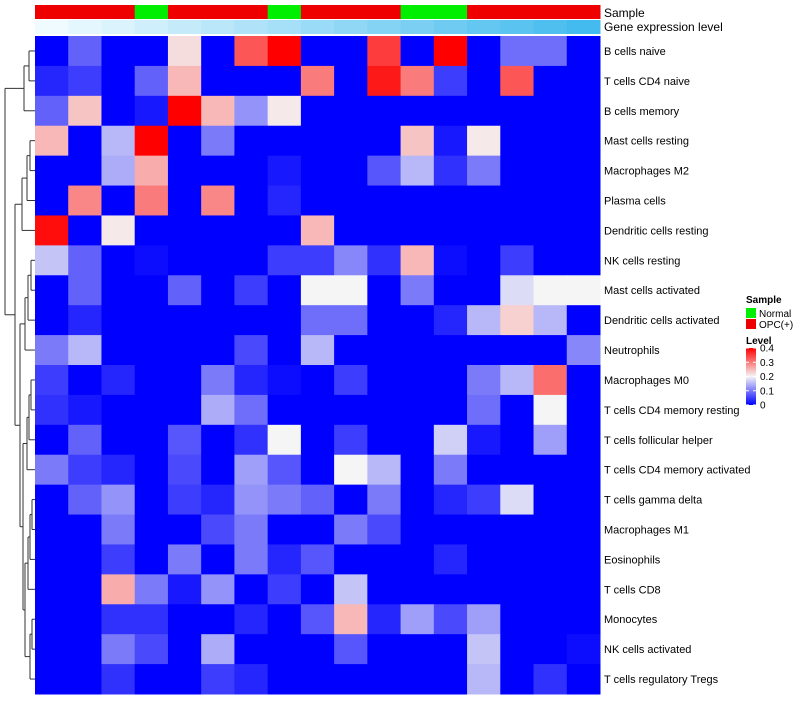 This screenshot has width=800, height=705. I want to click on heatmap-cell-r18-c11, so click(384, 559).